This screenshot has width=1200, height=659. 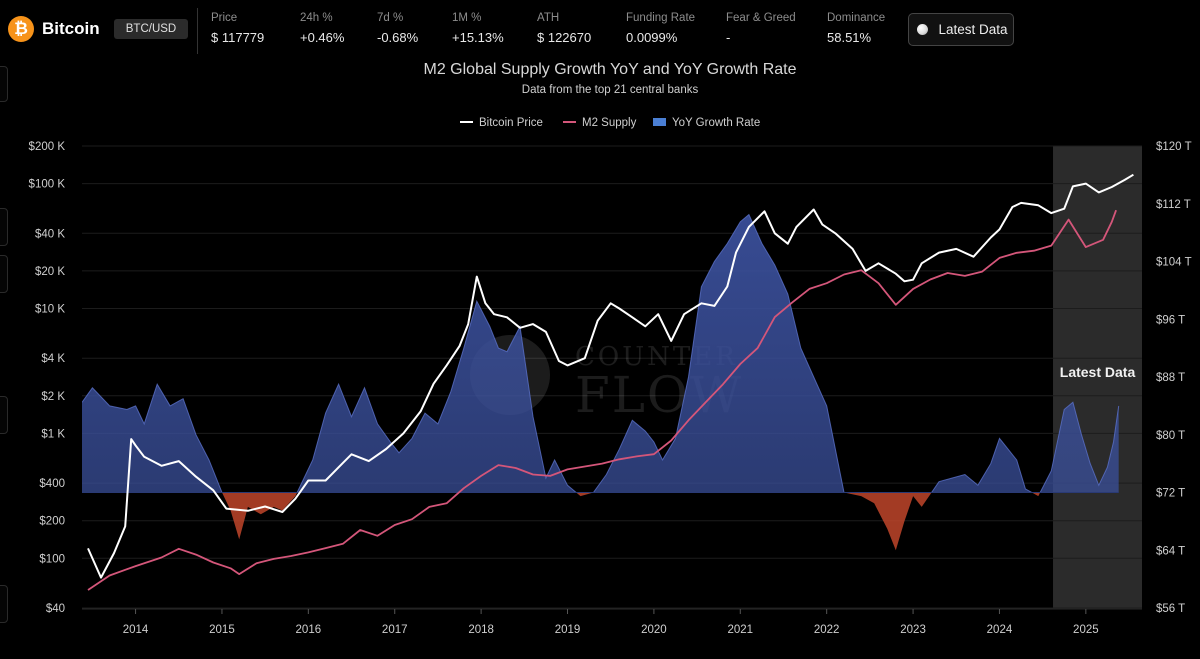 What do you see at coordinates (1170, 378) in the screenshot?
I see `right-axis-tick-label: $88 T` at bounding box center [1170, 378].